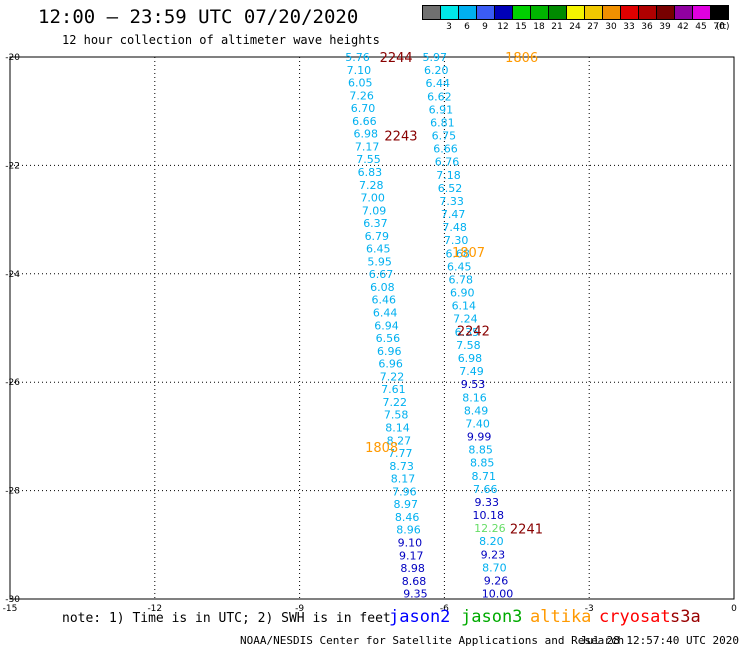  What do you see at coordinates (12, 166) in the screenshot?
I see `y-tick-label: -22` at bounding box center [12, 166].